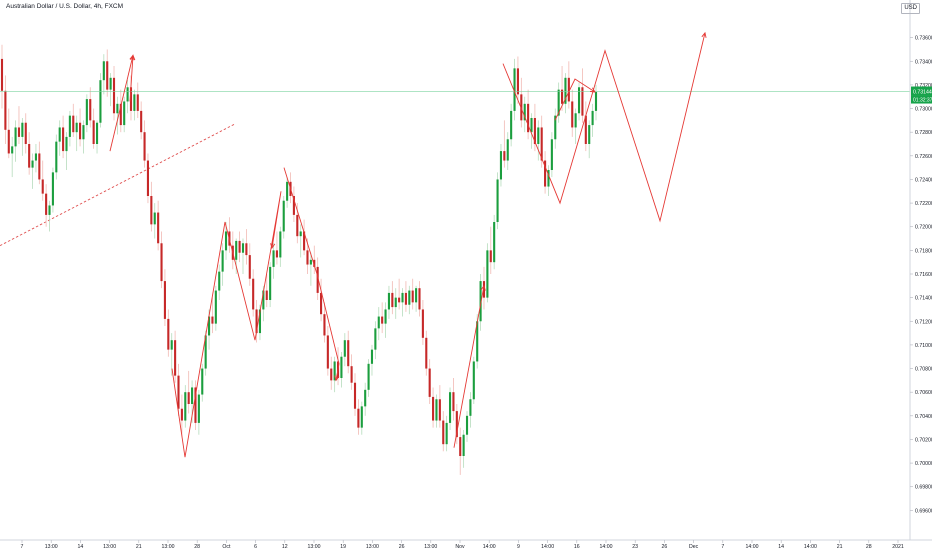 This screenshot has width=932, height=555. What do you see at coordinates (255, 547) in the screenshot?
I see `x-tick-label: 6` at bounding box center [255, 547].